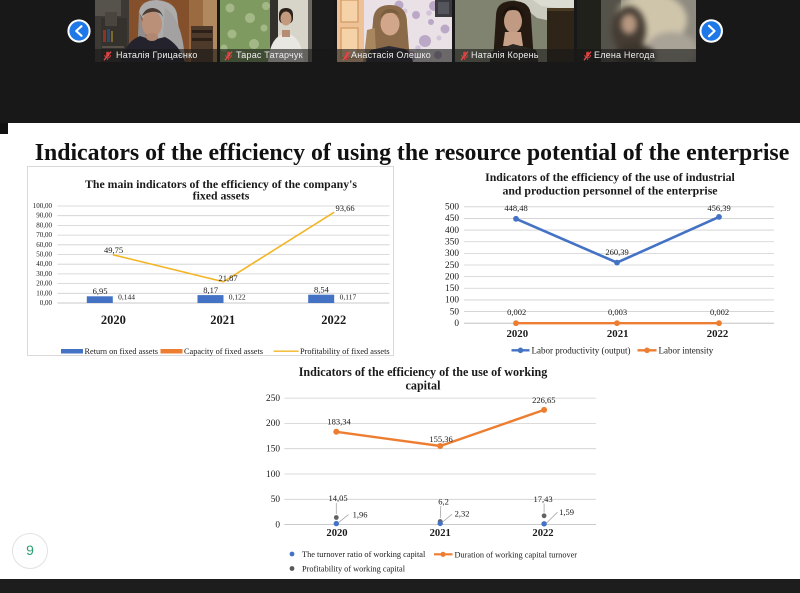 This screenshot has height=593, width=800. What do you see at coordinates (44, 293) in the screenshot?
I see `svg-text: 10,00` at bounding box center [44, 293].